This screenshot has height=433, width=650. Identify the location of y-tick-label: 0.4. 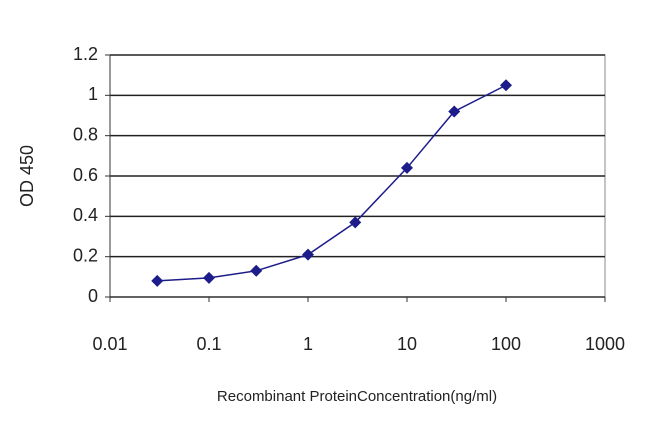
(85, 215).